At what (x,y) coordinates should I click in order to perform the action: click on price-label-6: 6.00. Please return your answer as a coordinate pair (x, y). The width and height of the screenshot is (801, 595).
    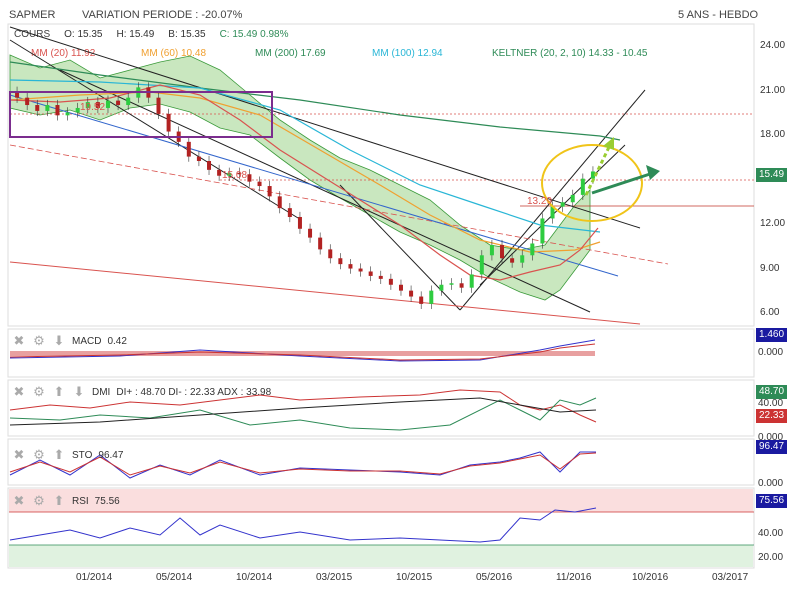
    Looking at the image, I should click on (770, 312).